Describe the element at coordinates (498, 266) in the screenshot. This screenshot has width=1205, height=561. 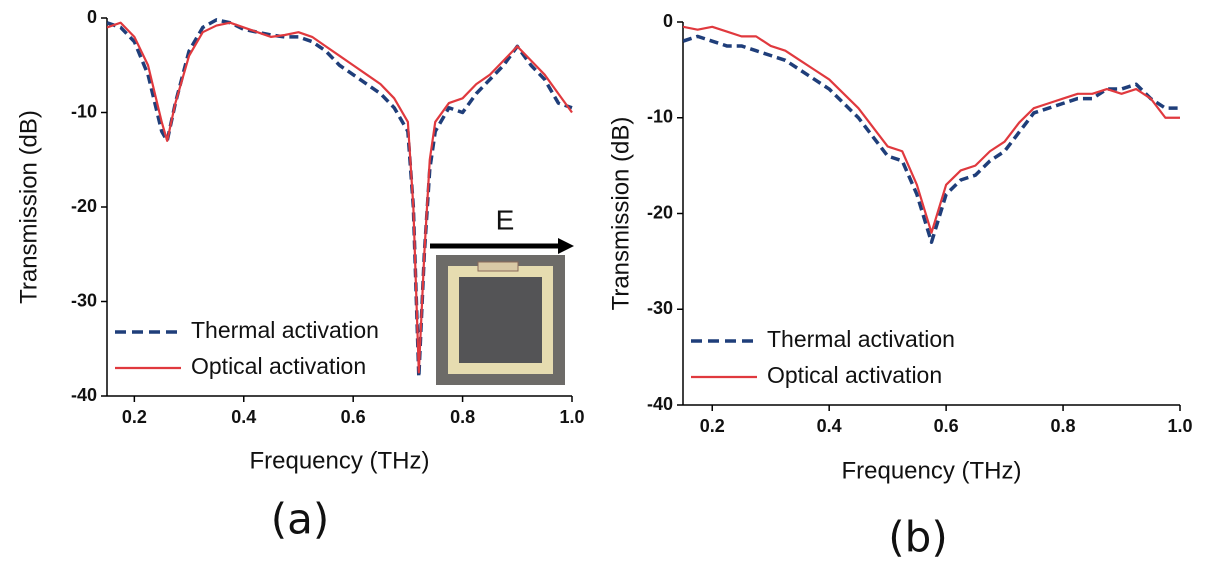
I see `inset-gap` at that location.